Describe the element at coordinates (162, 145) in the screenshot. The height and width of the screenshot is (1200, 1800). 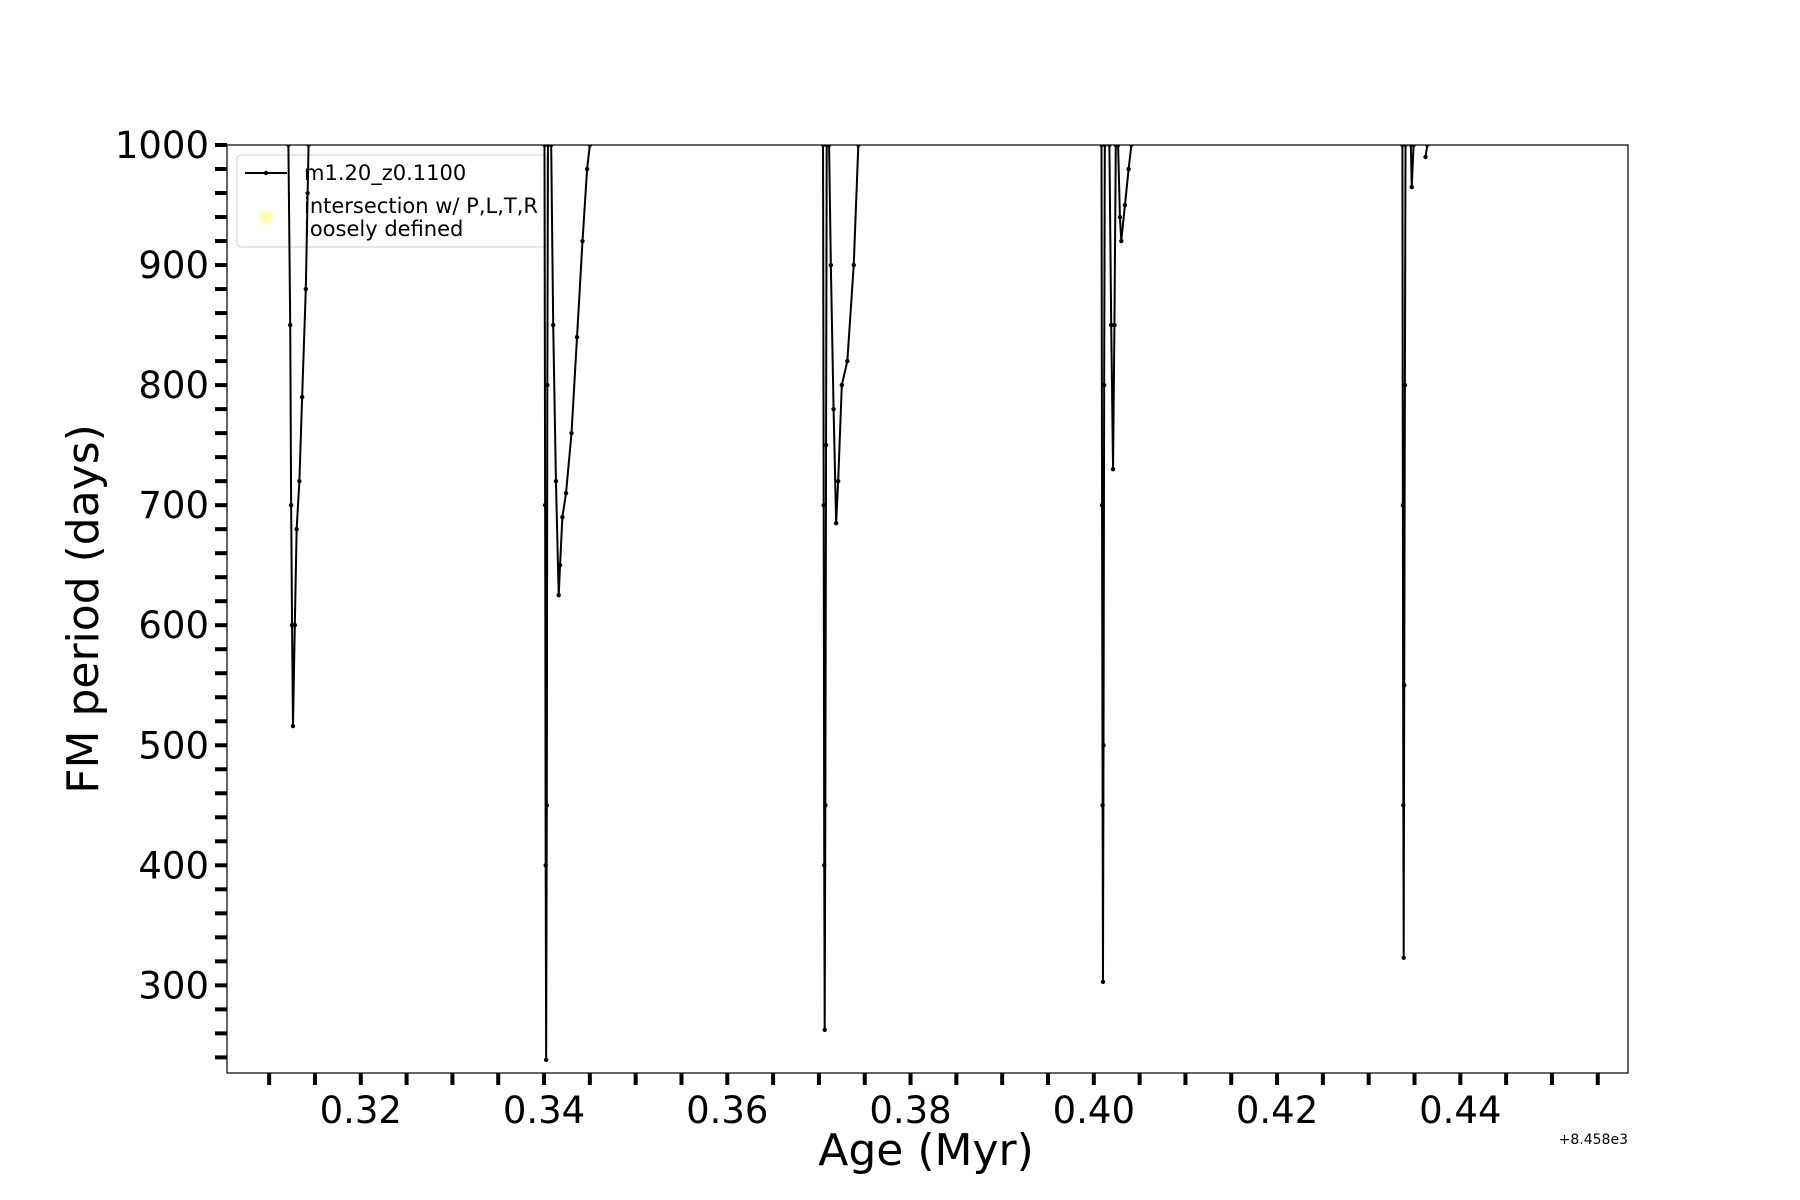
I see `y-tick-label: 1000` at that location.